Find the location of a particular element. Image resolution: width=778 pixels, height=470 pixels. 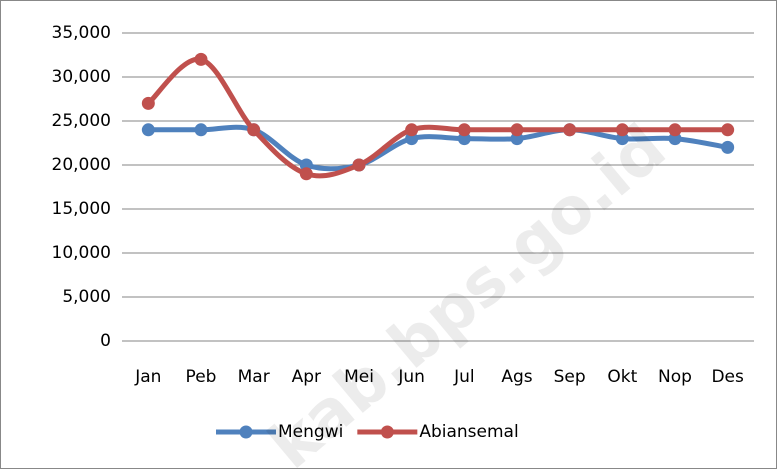

y-tick-label: 0 is located at coordinates (105, 341).